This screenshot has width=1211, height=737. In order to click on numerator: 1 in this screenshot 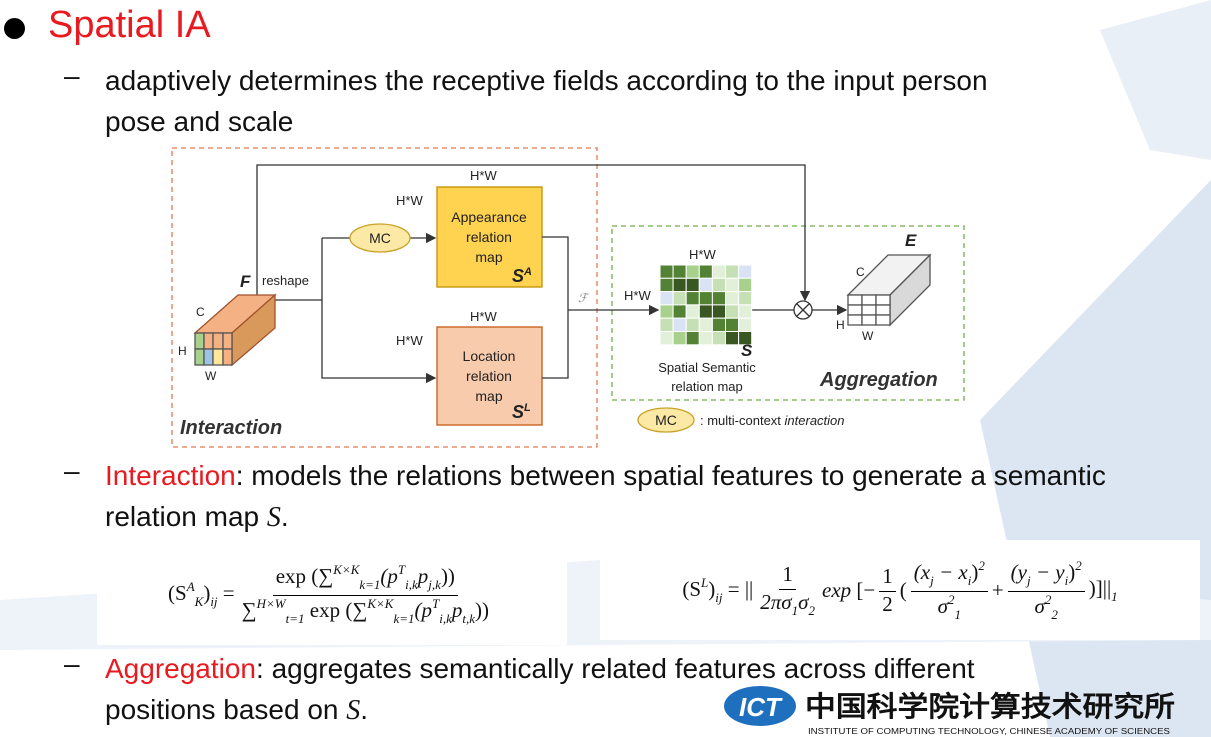, I will do `click(887, 578)`.